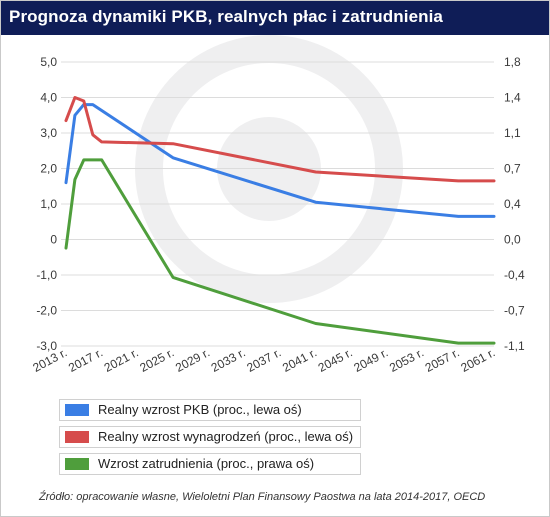 The width and height of the screenshot is (550, 517). What do you see at coordinates (299, 360) in the screenshot?
I see `x-tick-label: 2041 r.` at bounding box center [299, 360].